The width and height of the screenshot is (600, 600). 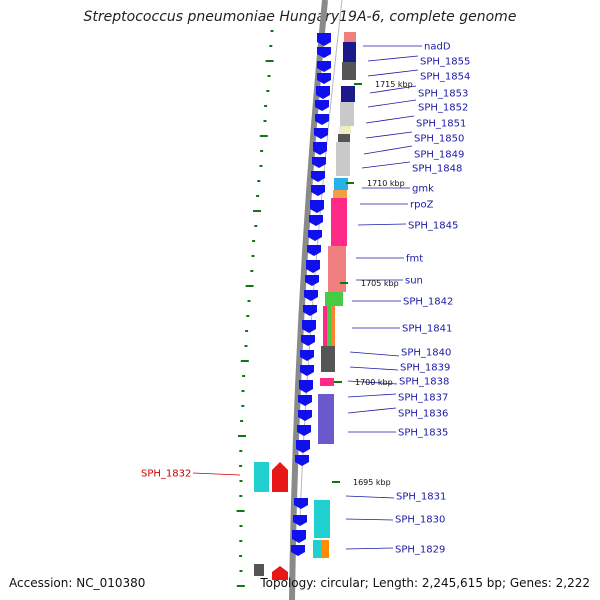 I want to click on gene-label: SPH_1836, so click(x=423, y=414).